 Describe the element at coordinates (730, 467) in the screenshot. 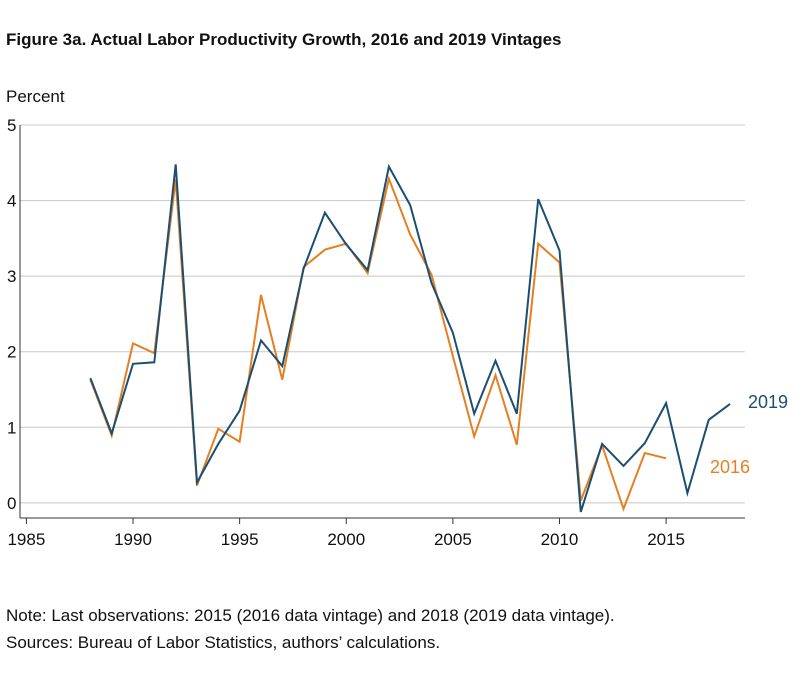

I see `series-label-2016: 2016` at that location.